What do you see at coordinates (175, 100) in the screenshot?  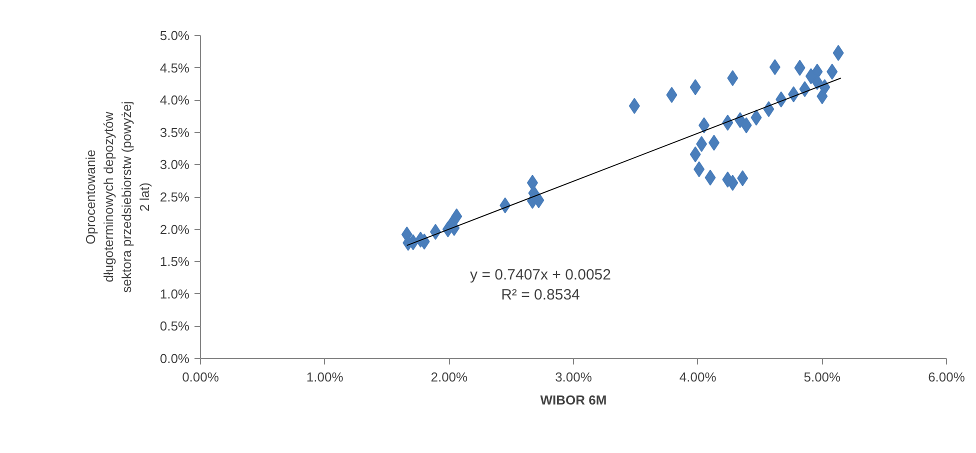 I see `y-tick-label: 4.0%` at bounding box center [175, 100].